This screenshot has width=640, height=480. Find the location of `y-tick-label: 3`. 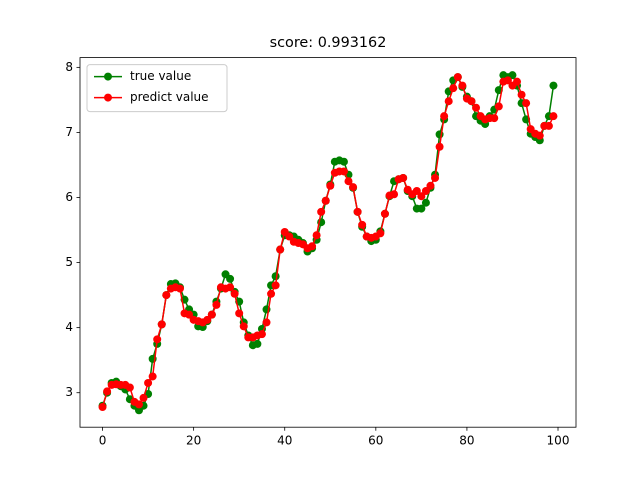

y-tick-label: 3 is located at coordinates (69, 392).